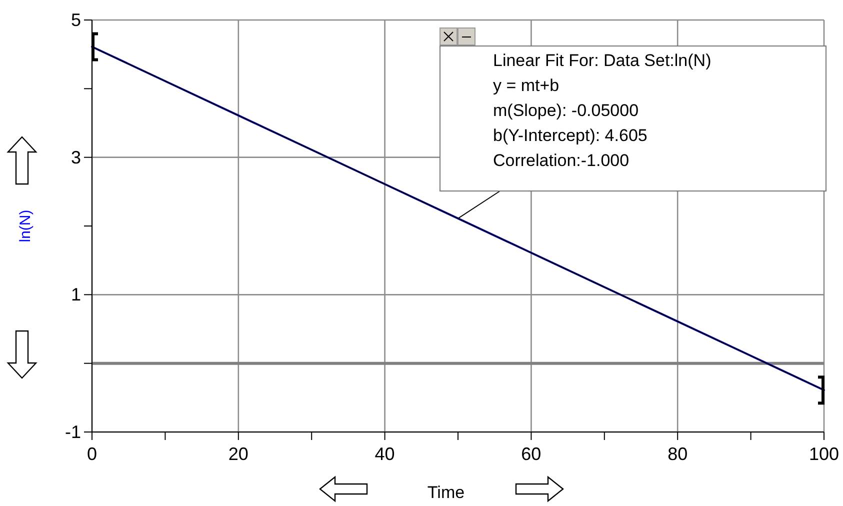 Image resolution: width=843 pixels, height=506 pixels. What do you see at coordinates (561, 160) in the screenshot?
I see `annotation: Correlation:-1.000` at bounding box center [561, 160].